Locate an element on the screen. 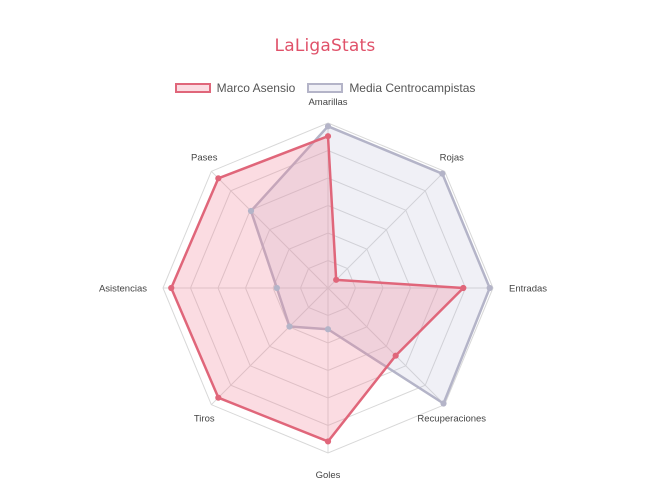 The height and width of the screenshot is (487, 650). legend-item-series-1: Marco Asensio is located at coordinates (235, 88).